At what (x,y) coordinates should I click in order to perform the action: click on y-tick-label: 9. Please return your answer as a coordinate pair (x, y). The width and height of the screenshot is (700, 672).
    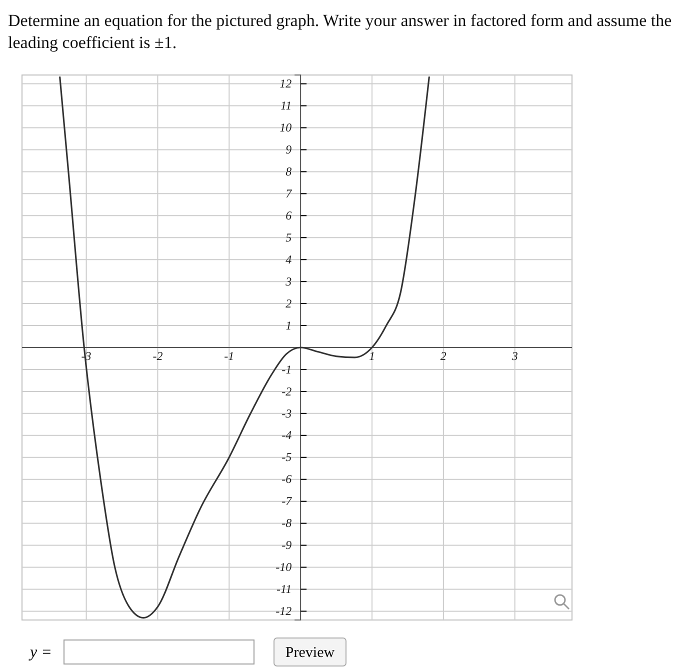
    Looking at the image, I should click on (289, 149).